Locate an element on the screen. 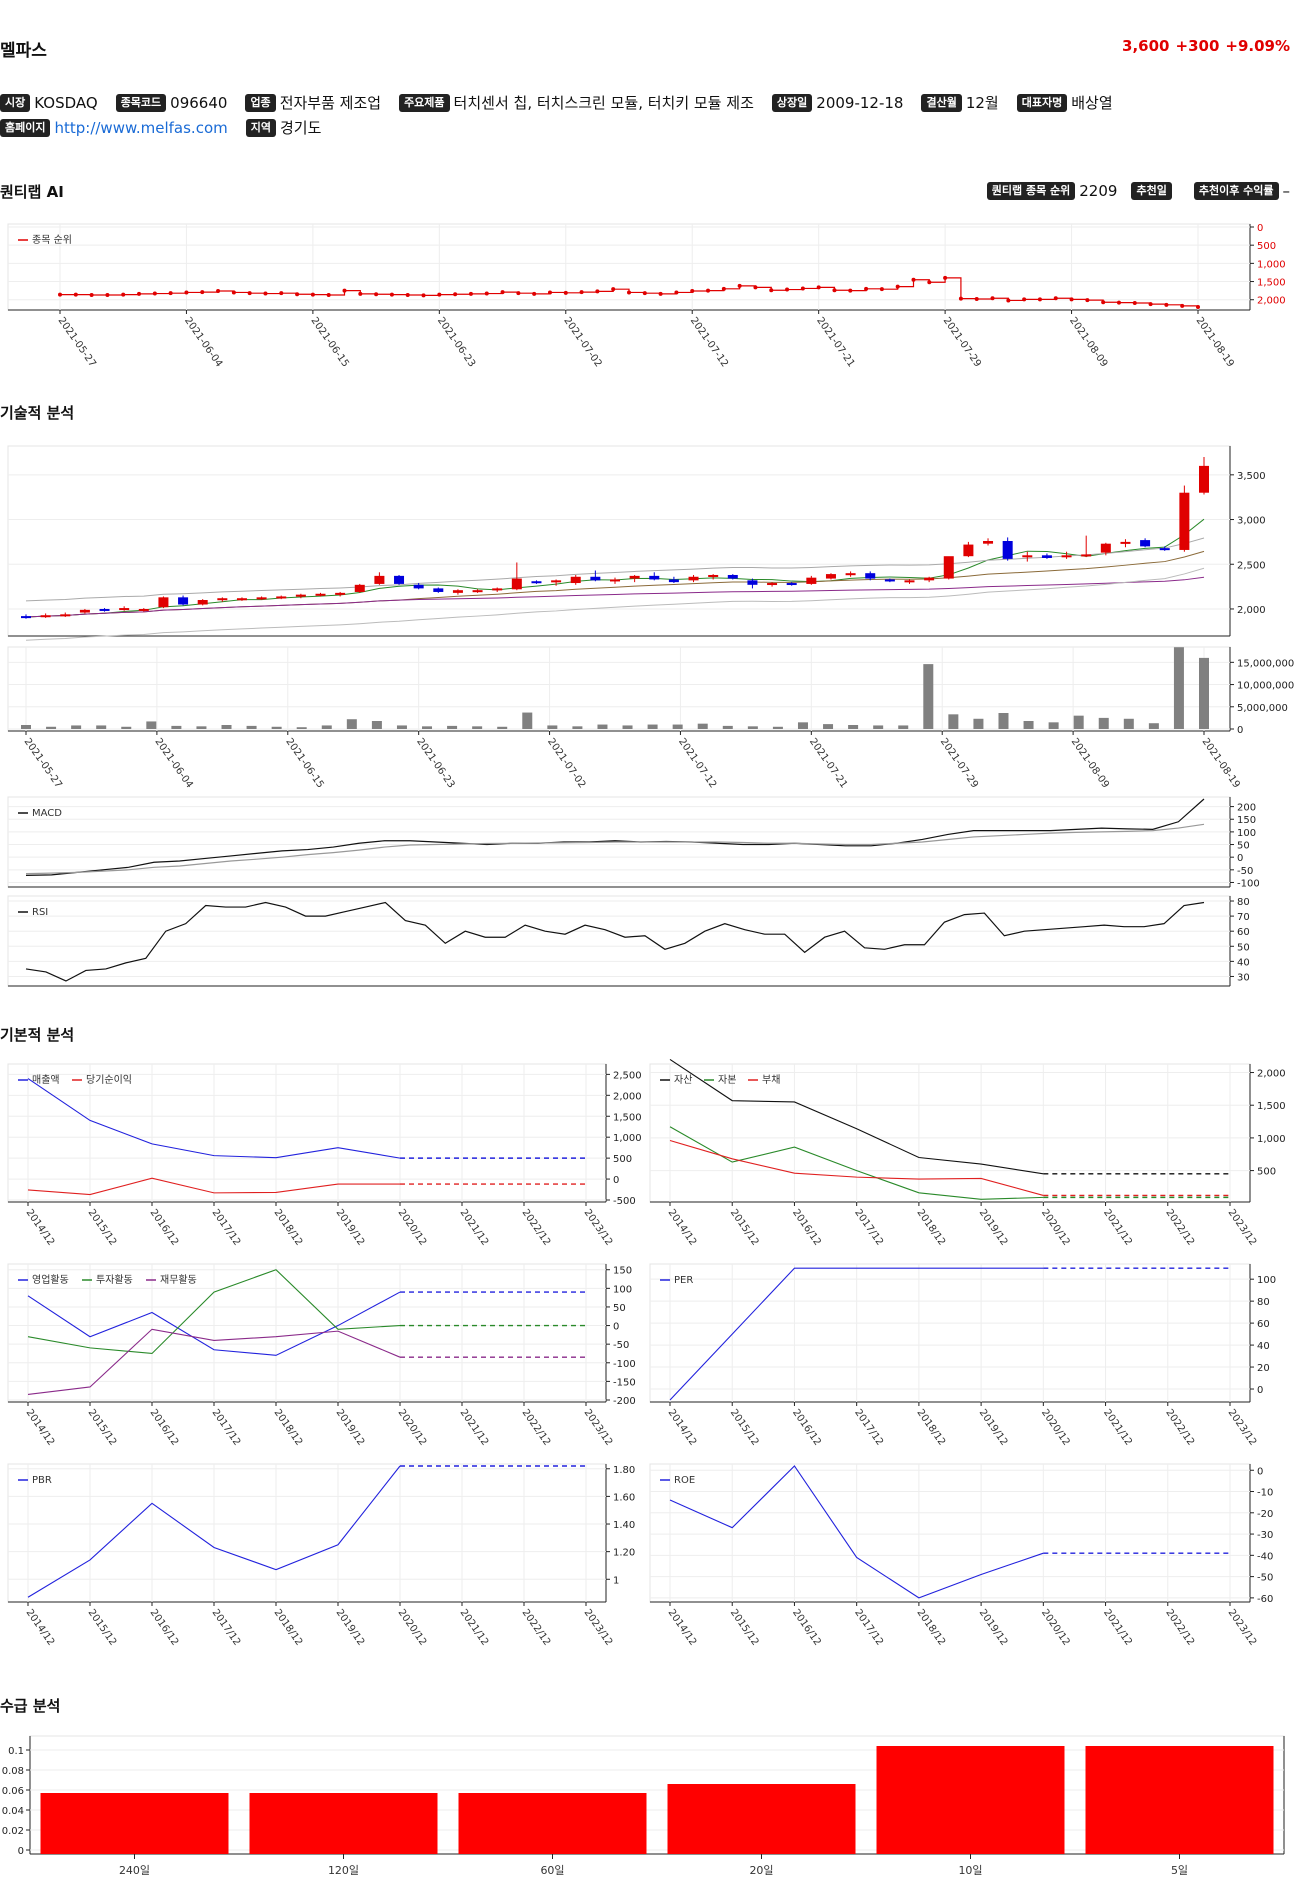  volume-chart-x-tick-label: 2021-07-29 is located at coordinates (959, 763).